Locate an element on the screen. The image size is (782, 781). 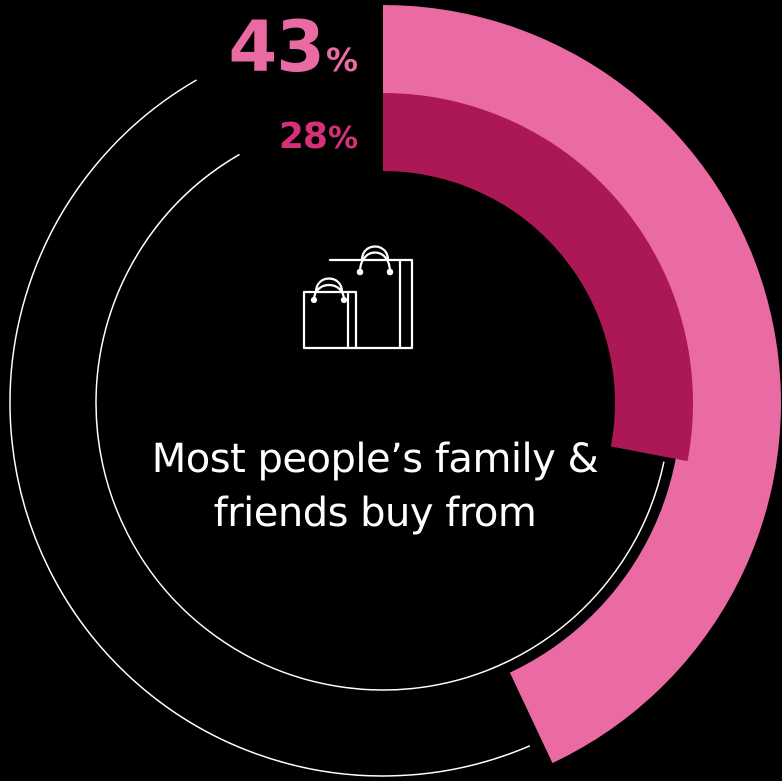
outer-percent-unit: % is located at coordinates (341, 60).